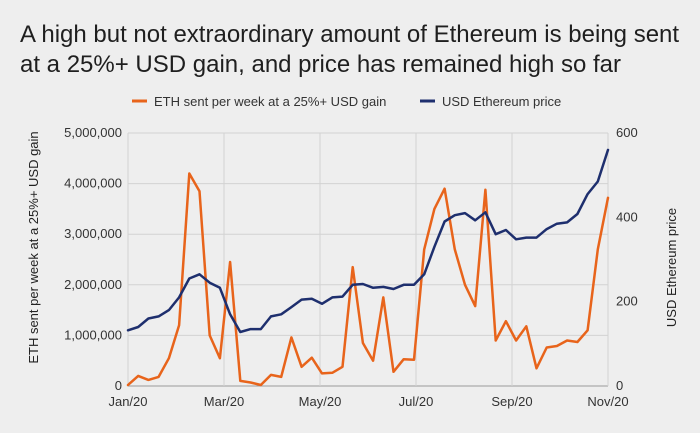 The image size is (700, 433). I want to click on y-right-tick-label: 200, so click(627, 301).